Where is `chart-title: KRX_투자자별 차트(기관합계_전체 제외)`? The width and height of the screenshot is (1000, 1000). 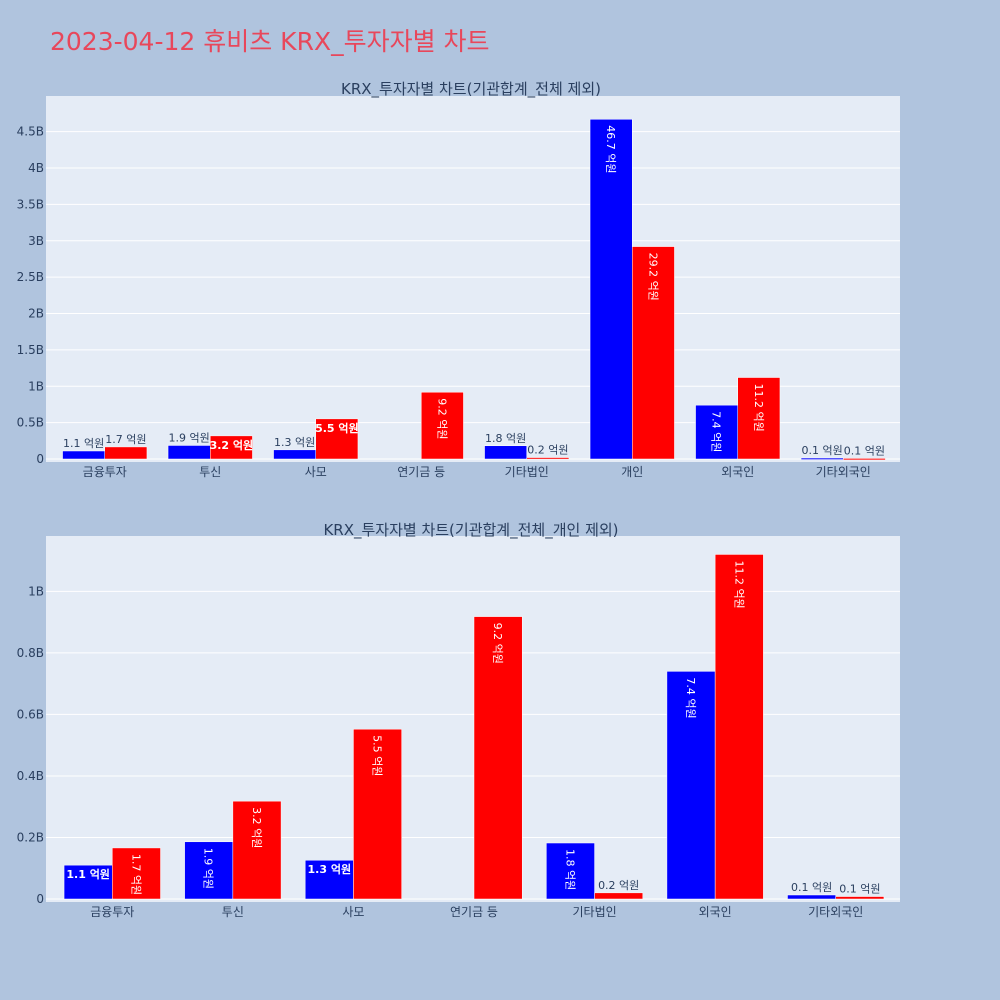 chart-title: KRX_투자자별 차트(기관합계_전체 제외) is located at coordinates (471, 89).